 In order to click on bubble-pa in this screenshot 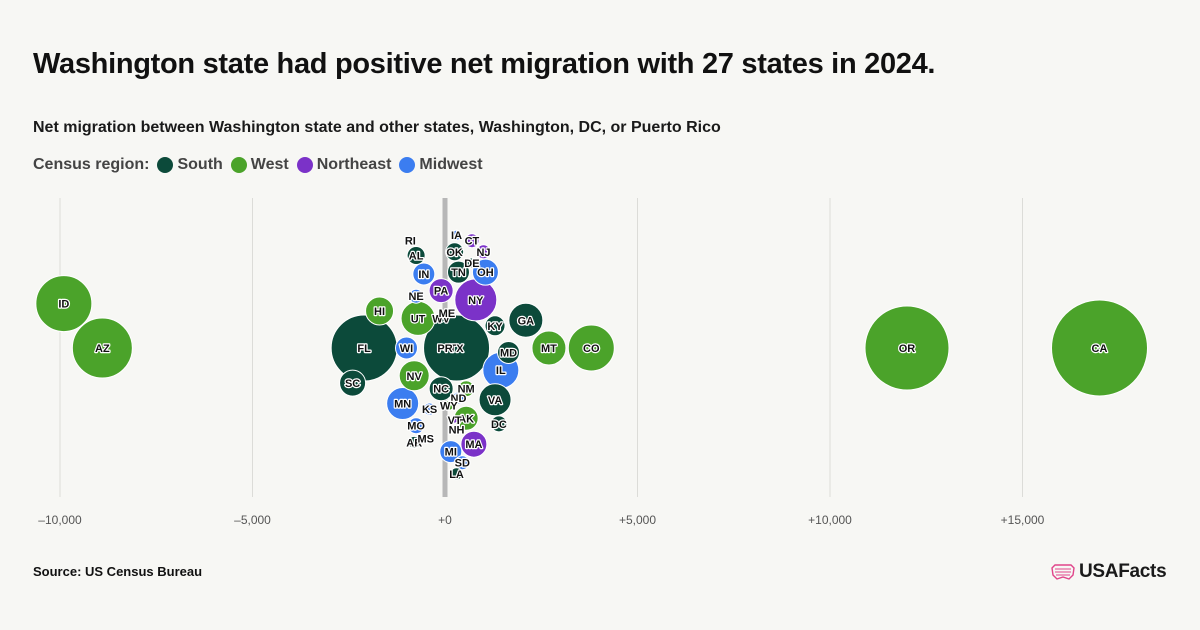, I will do `click(441, 291)`.